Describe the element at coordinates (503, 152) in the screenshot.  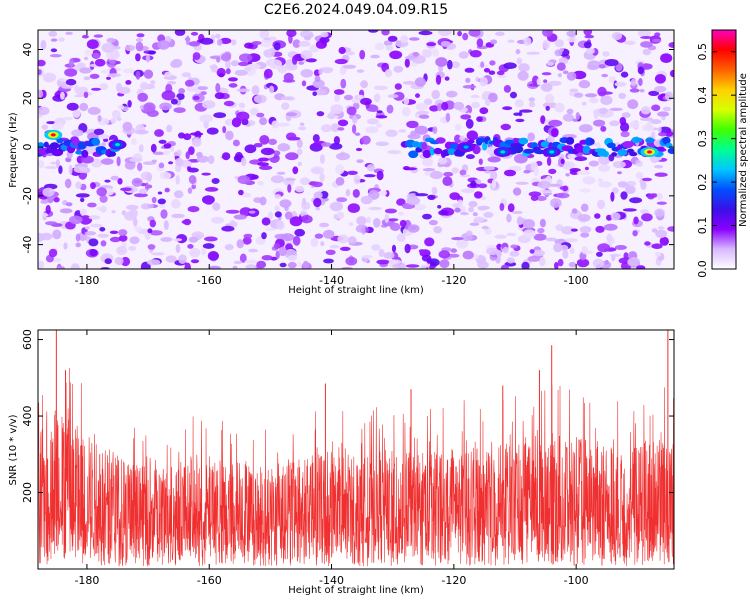
I see `hotspot-core` at that location.